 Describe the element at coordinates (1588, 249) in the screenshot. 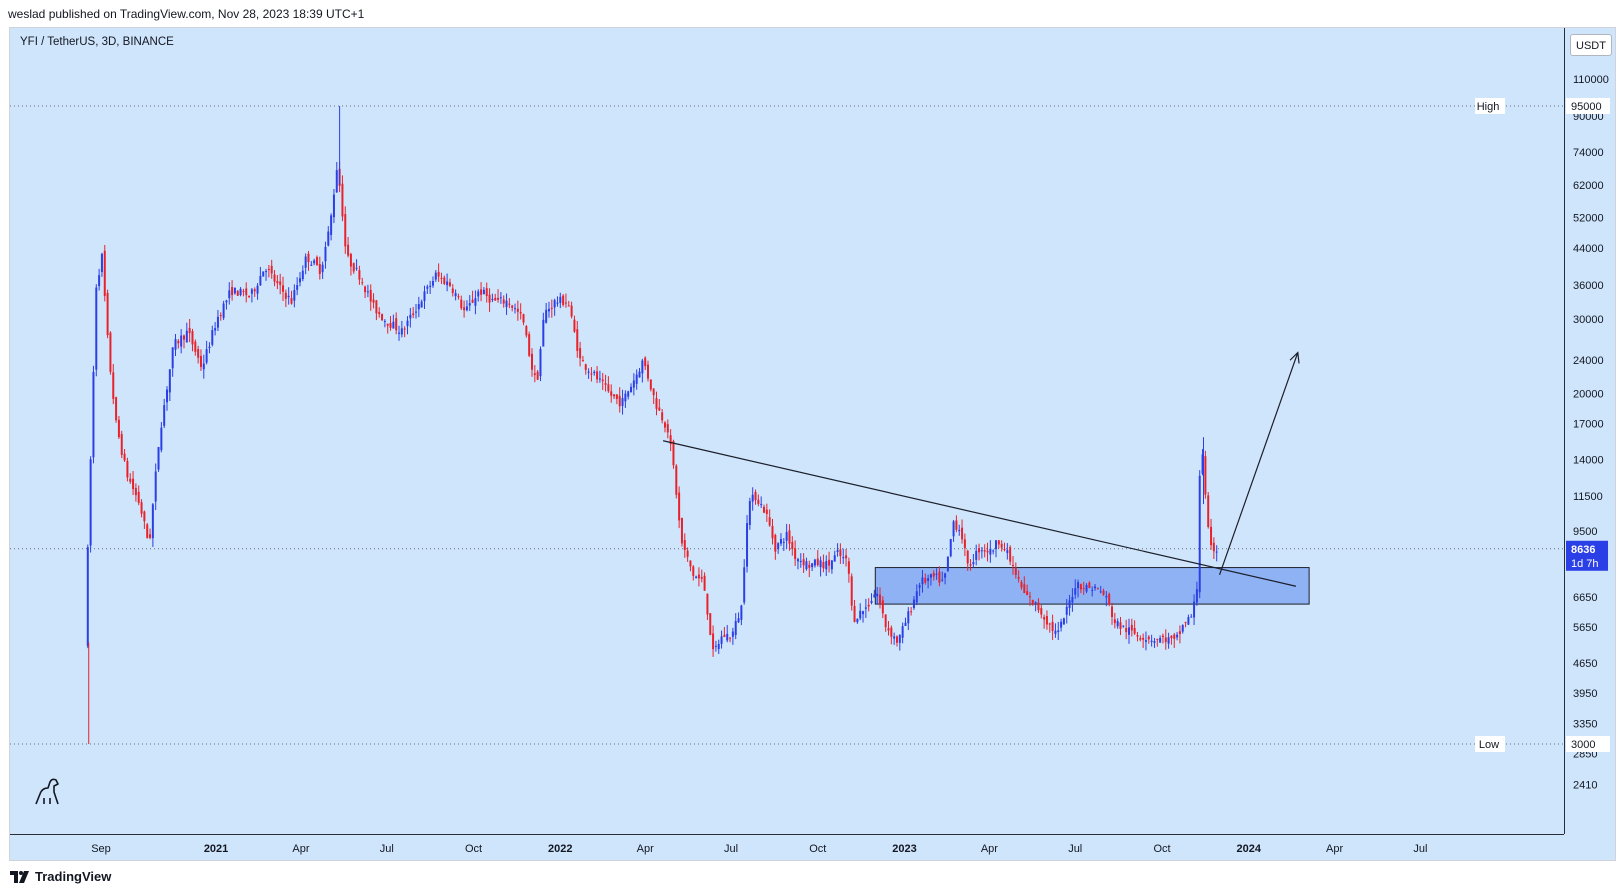

I see `price-tick: 44000` at that location.